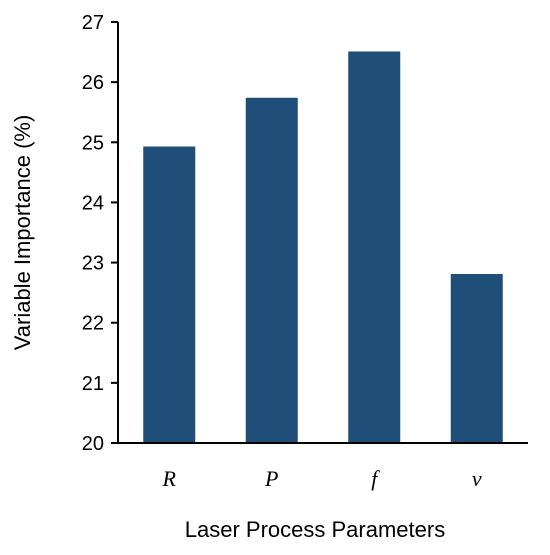 The image size is (550, 555). What do you see at coordinates (93, 143) in the screenshot?
I see `y-tick-label: 25` at bounding box center [93, 143].